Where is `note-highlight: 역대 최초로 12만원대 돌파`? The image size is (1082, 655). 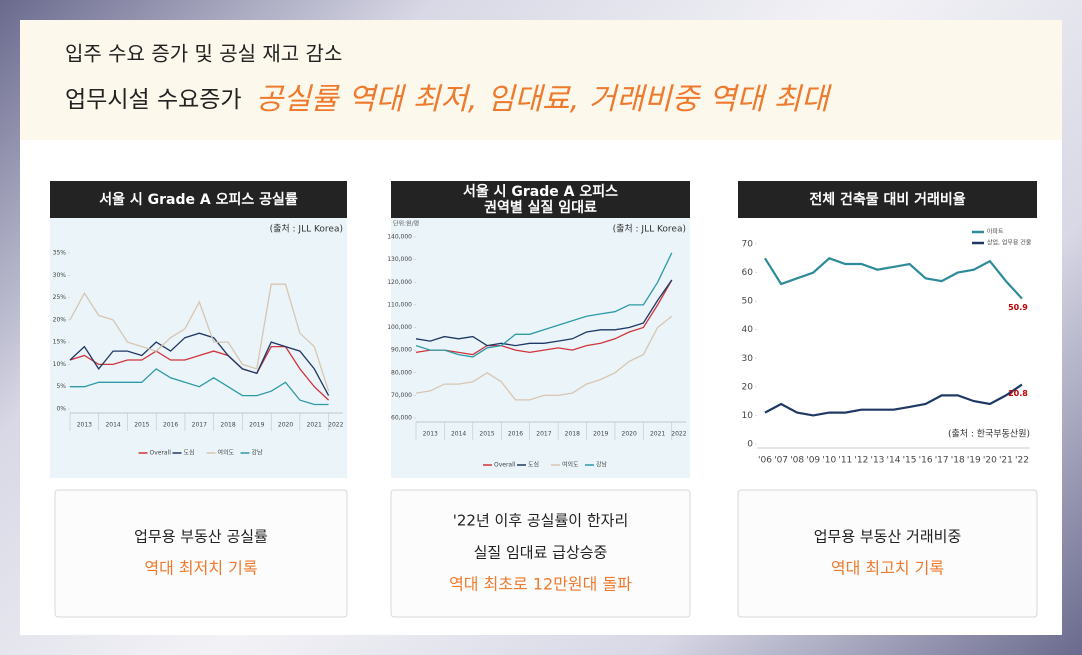
note-highlight: 역대 최초로 12만원대 돌파 is located at coordinates (540, 584).